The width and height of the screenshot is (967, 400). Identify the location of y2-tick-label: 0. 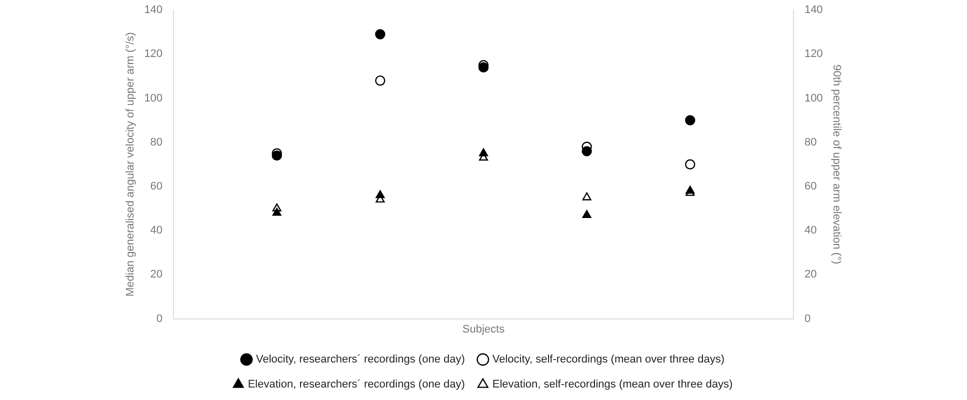
(807, 318).